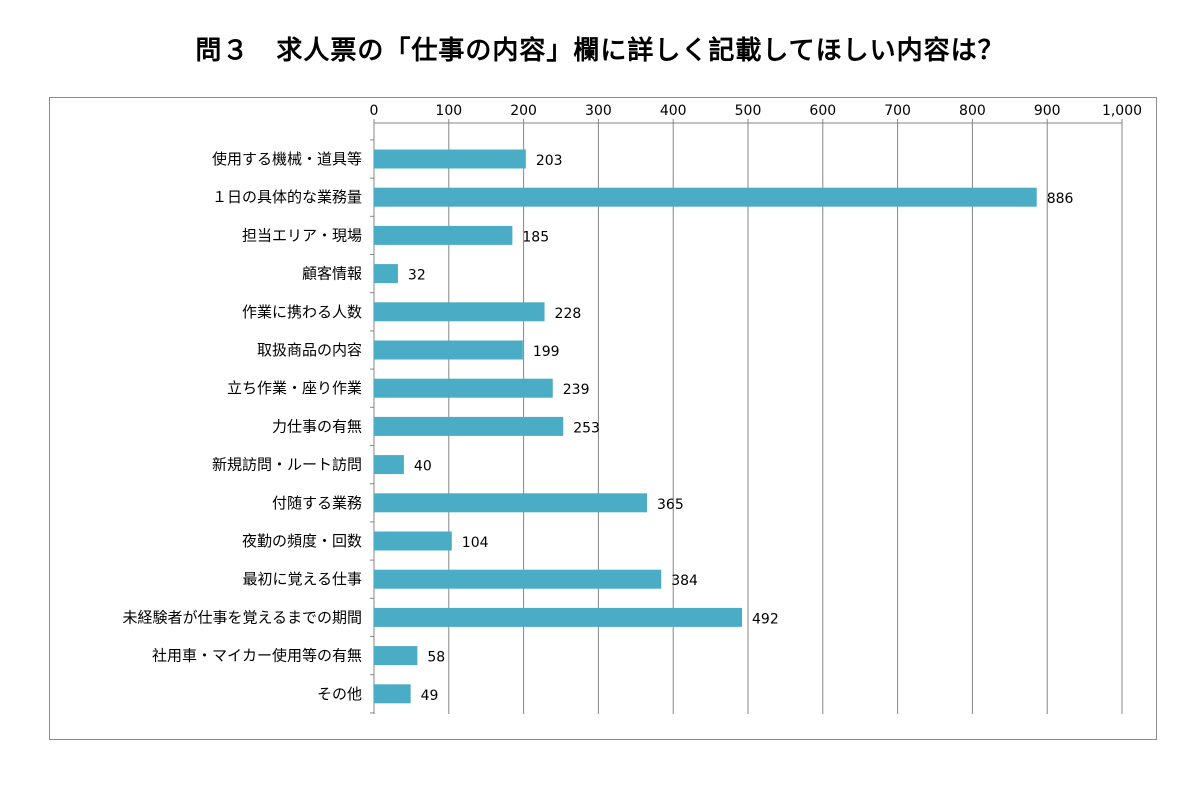 This screenshot has height=793, width=1200. Describe the element at coordinates (302, 579) in the screenshot. I see `category-label: 最初に覚える仕事` at that location.